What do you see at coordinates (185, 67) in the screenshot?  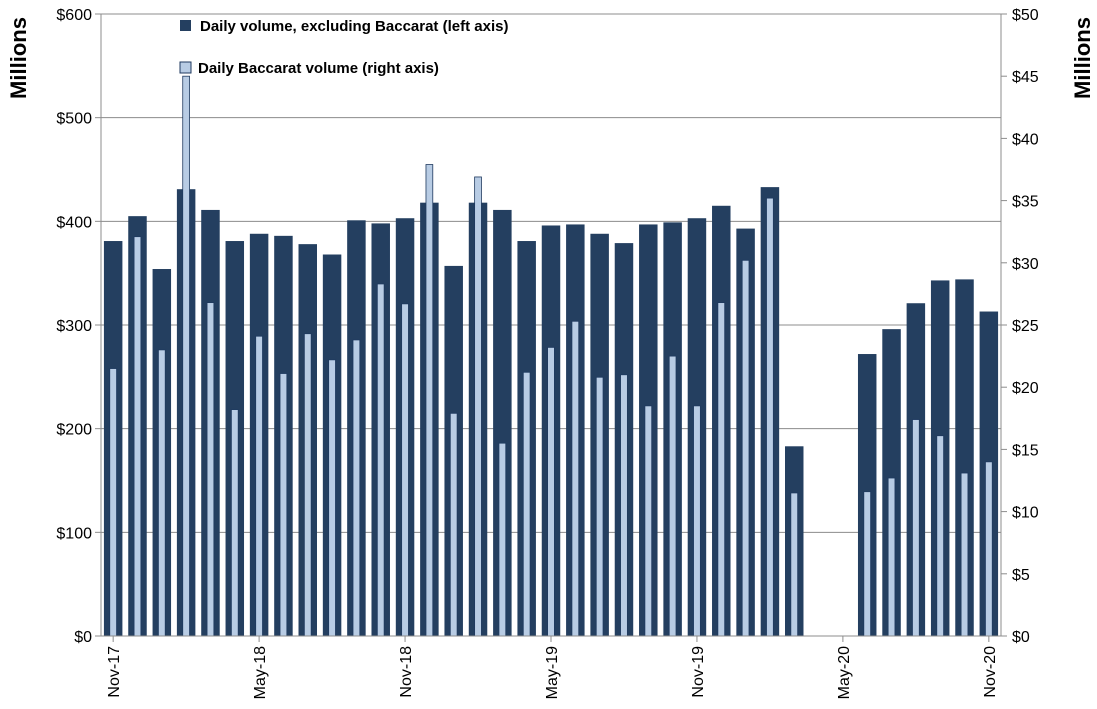 I see `legend-swatch-baccarat-volume` at bounding box center [185, 67].